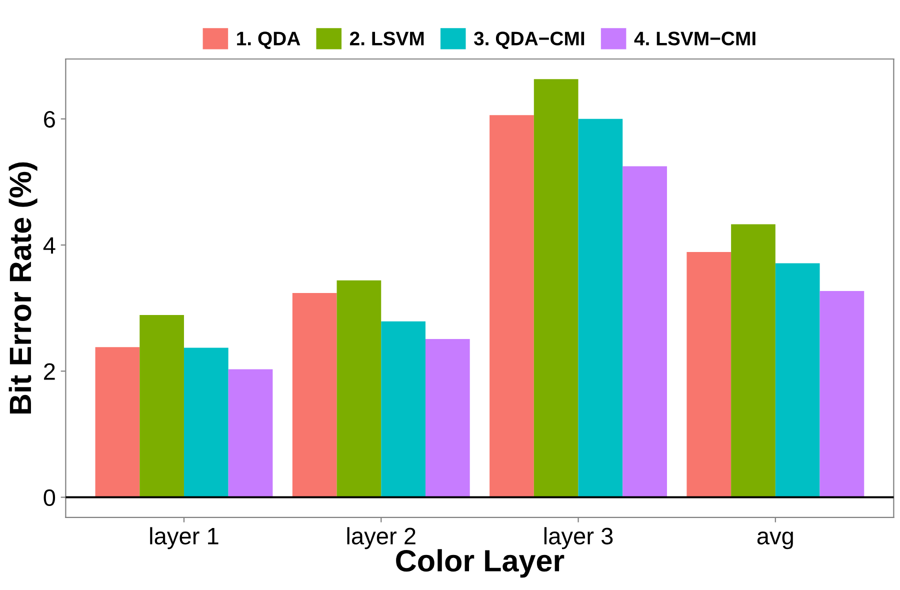 This screenshot has width=900, height=590. I want to click on legend-label: 4. LSVM−CMI, so click(695, 39).